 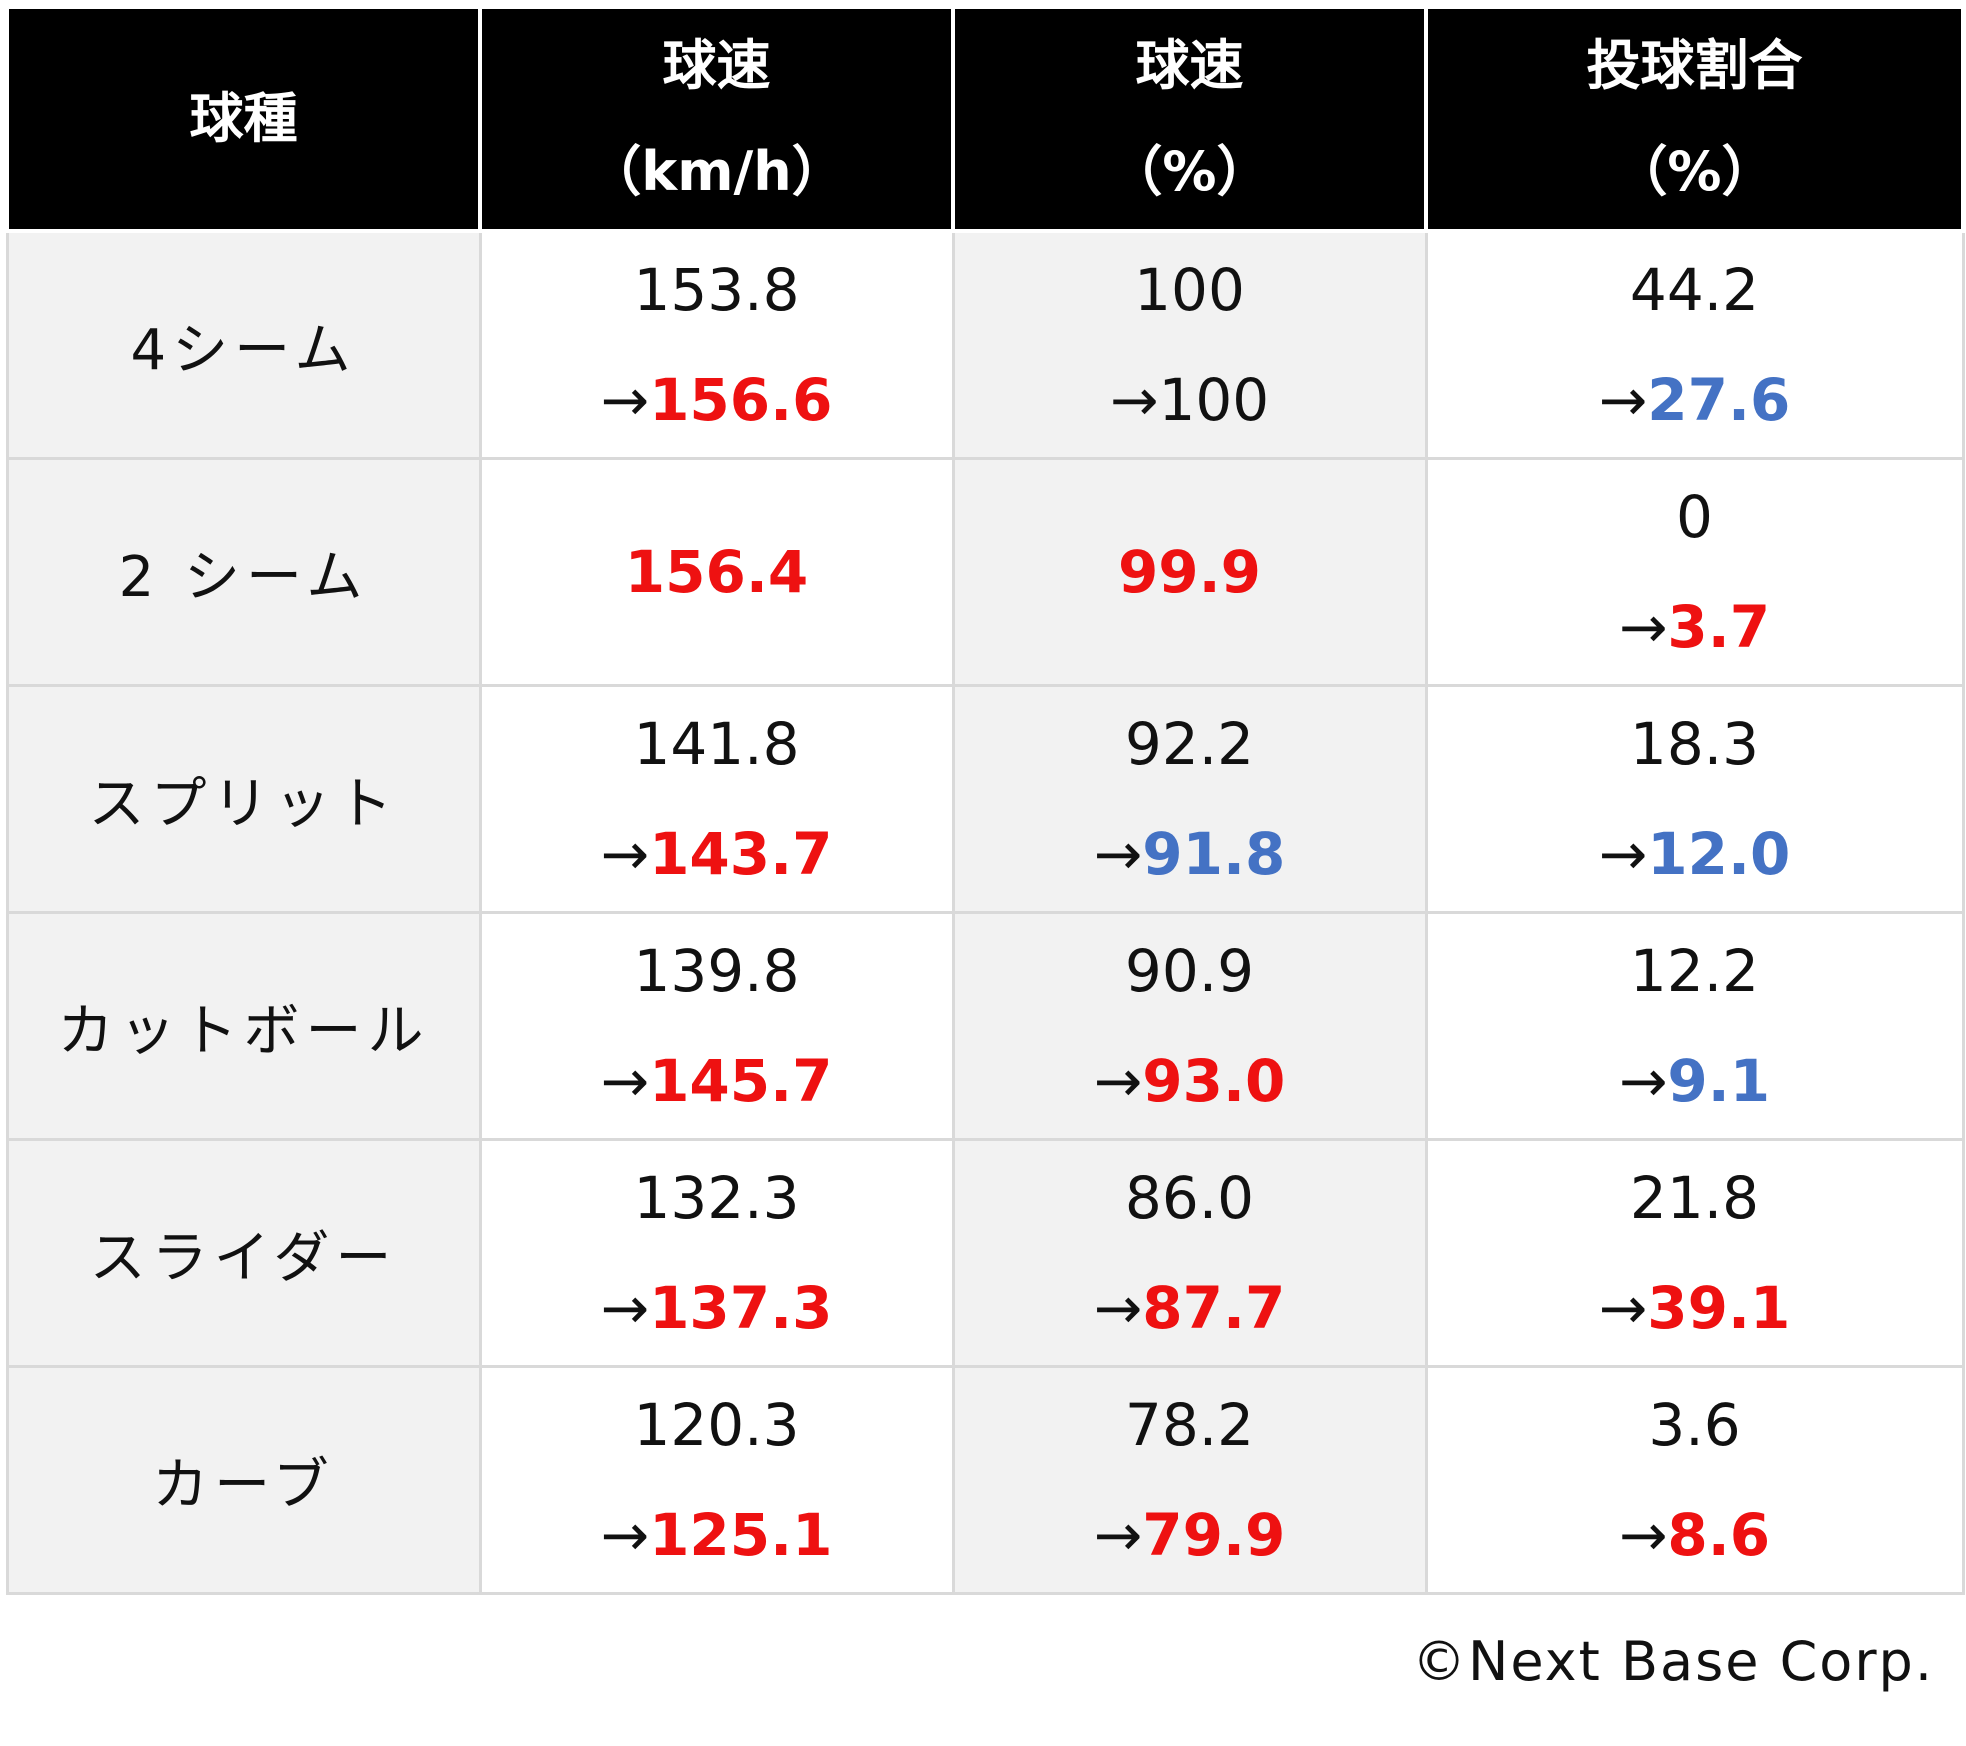 I want to click on pct-before-value: 92.2, so click(x=1189, y=744).